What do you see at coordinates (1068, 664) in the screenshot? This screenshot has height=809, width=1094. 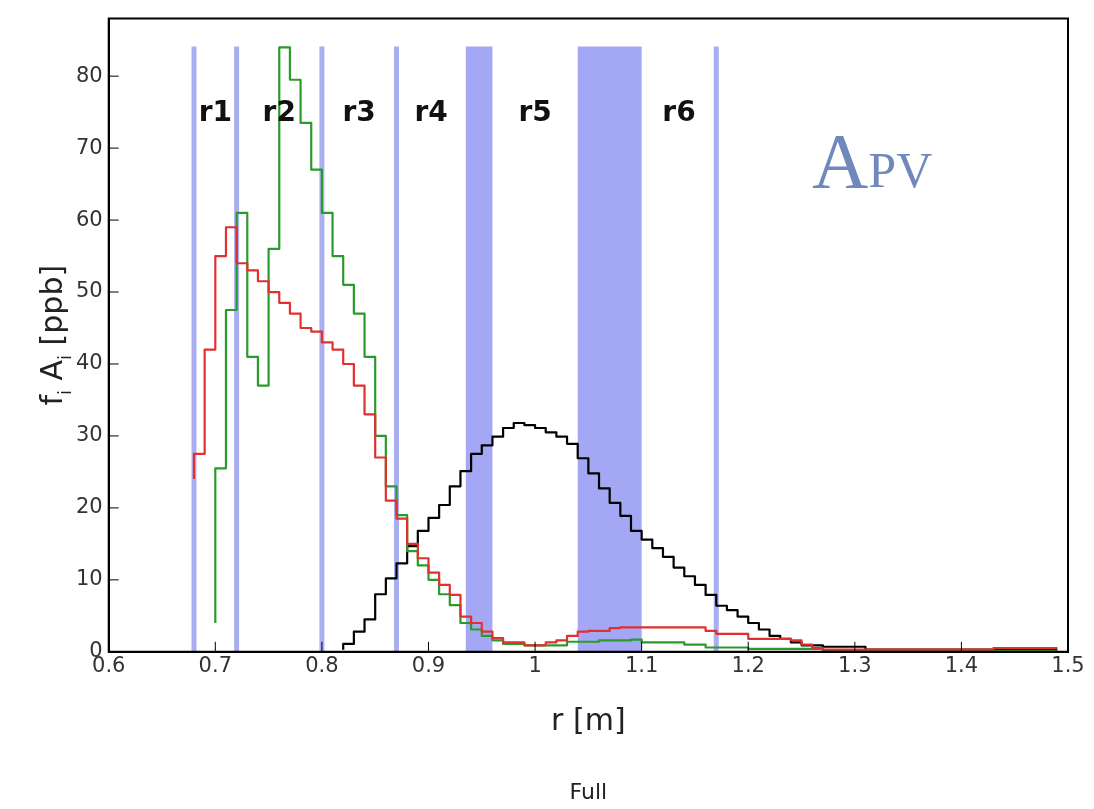 I see `x-tick-label: 1.5` at bounding box center [1068, 664].